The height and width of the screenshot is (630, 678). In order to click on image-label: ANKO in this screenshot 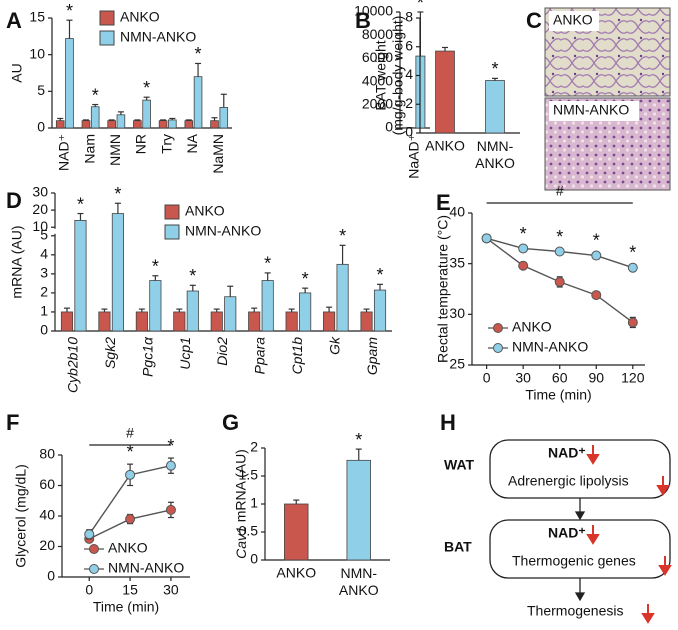, I will do `click(573, 20)`.